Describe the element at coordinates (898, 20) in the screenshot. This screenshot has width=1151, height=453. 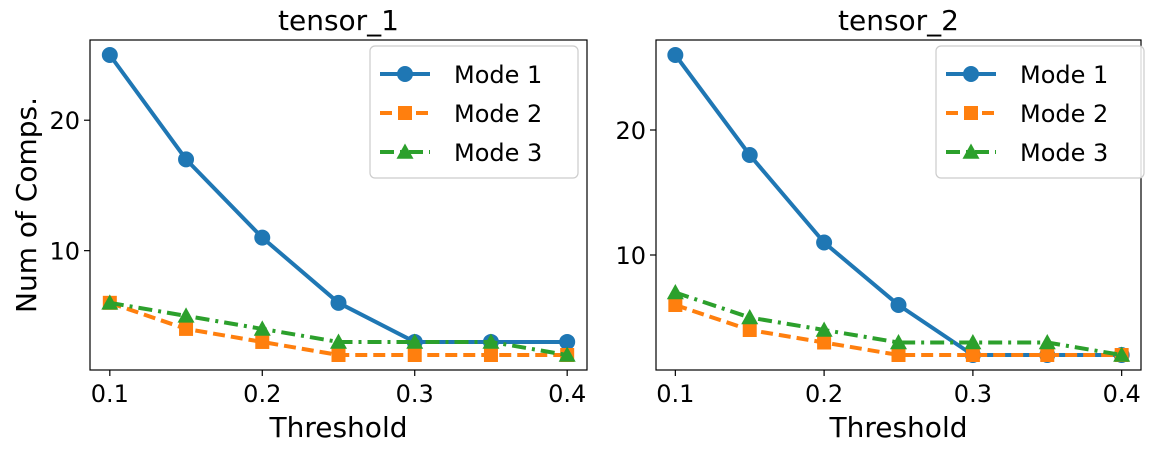
I see `subplot-title: tensor_2` at that location.